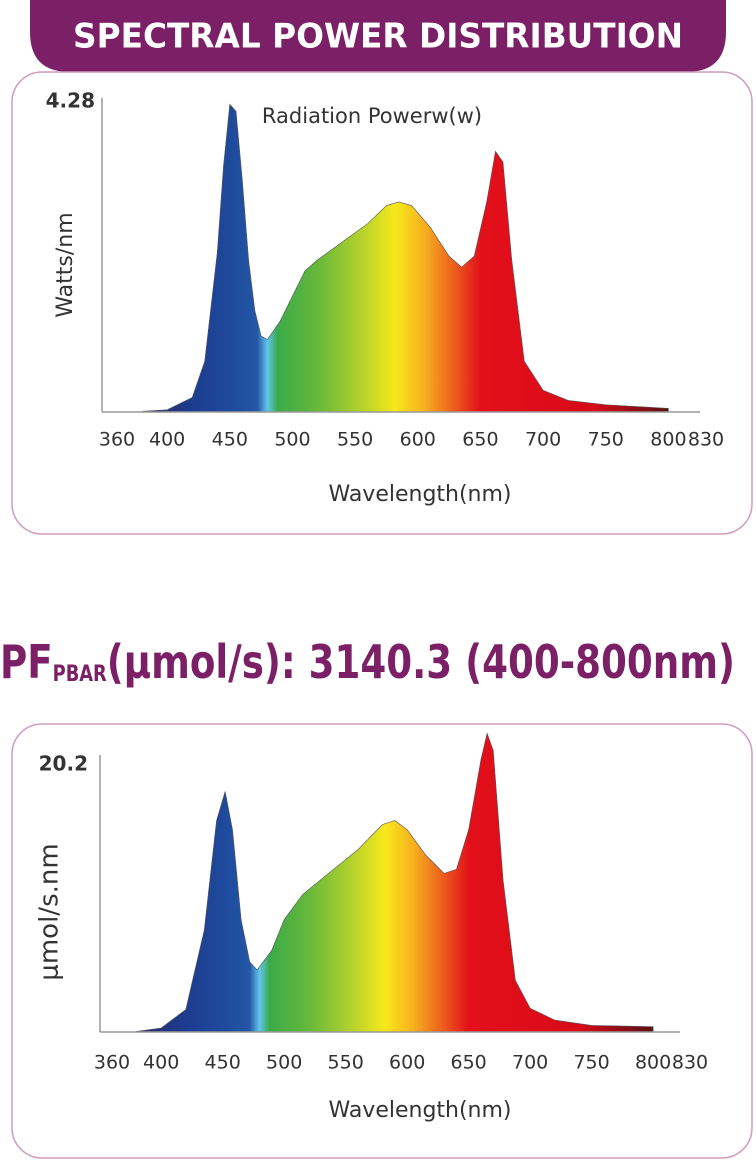 This screenshot has width=756, height=1161. Describe the element at coordinates (63, 764) in the screenshot. I see `y-tick-label: 20.2` at that location.